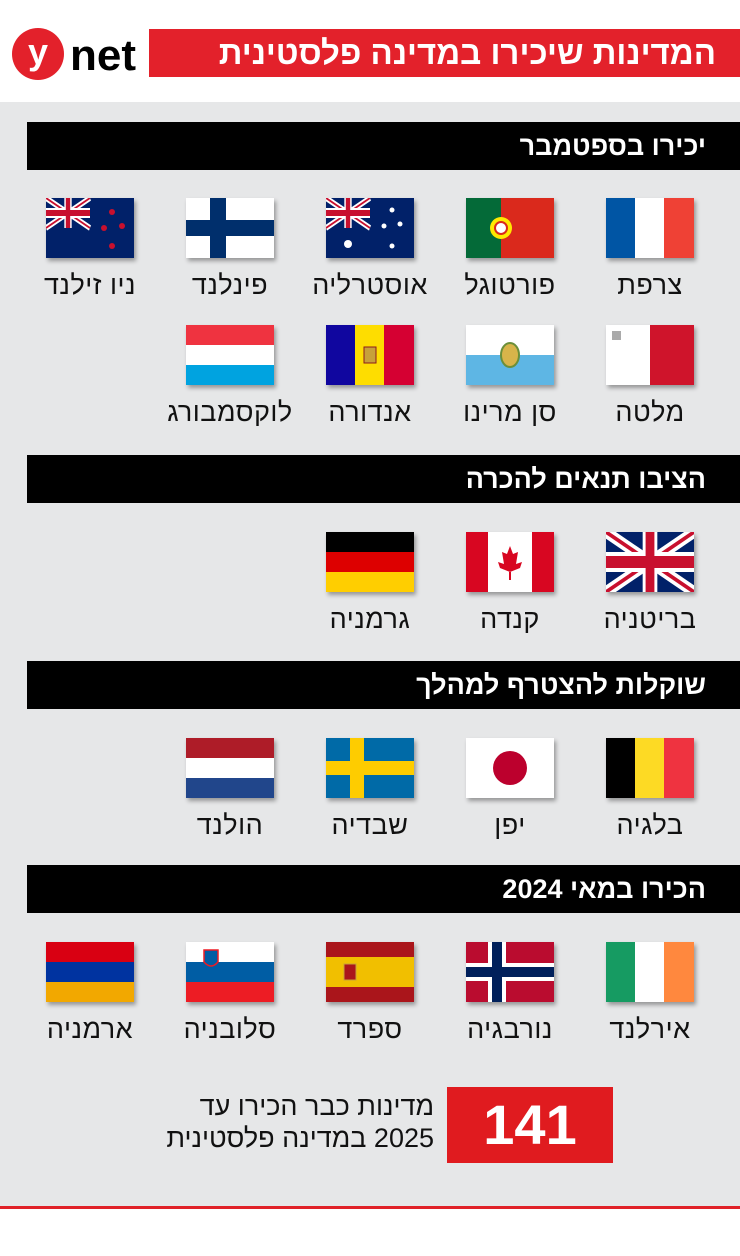 This screenshot has width=740, height=1256. Describe the element at coordinates (230, 355) in the screenshot. I see `luxembourg-flag-icon` at that location.